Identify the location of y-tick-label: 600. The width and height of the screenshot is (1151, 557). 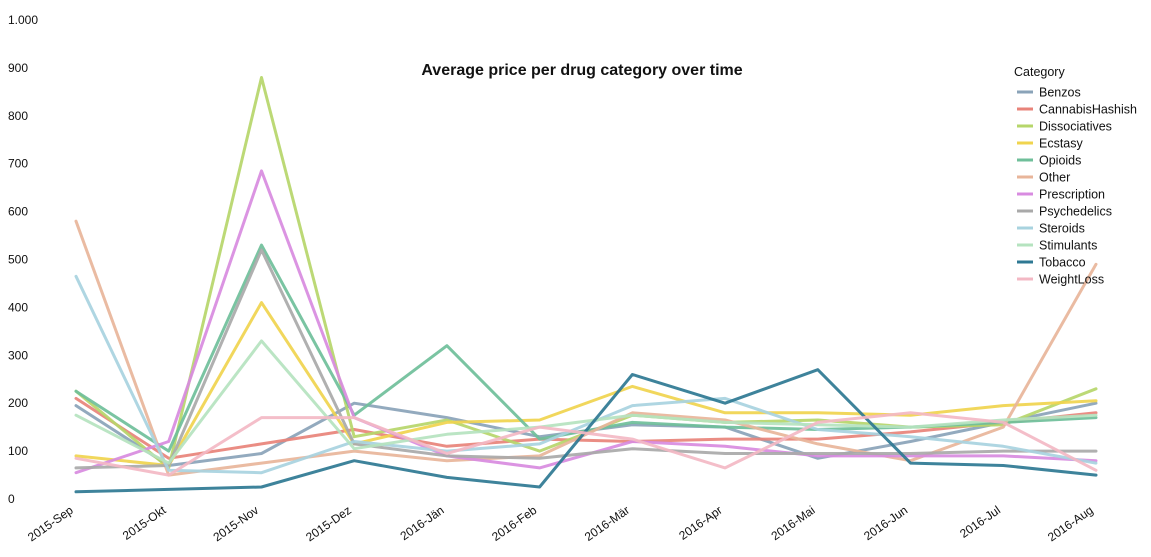
(18, 212).